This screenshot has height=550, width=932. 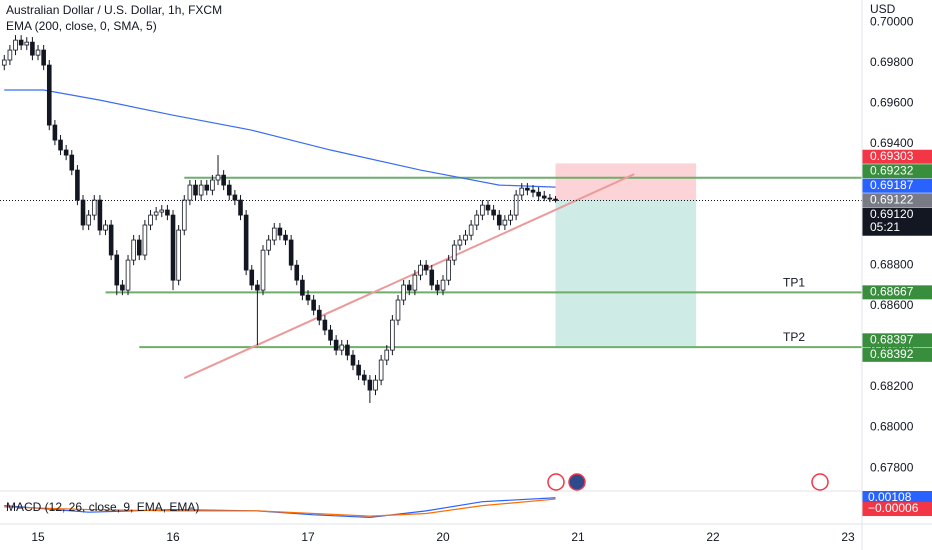 I want to click on x-tick-label: 23, so click(x=848, y=537).